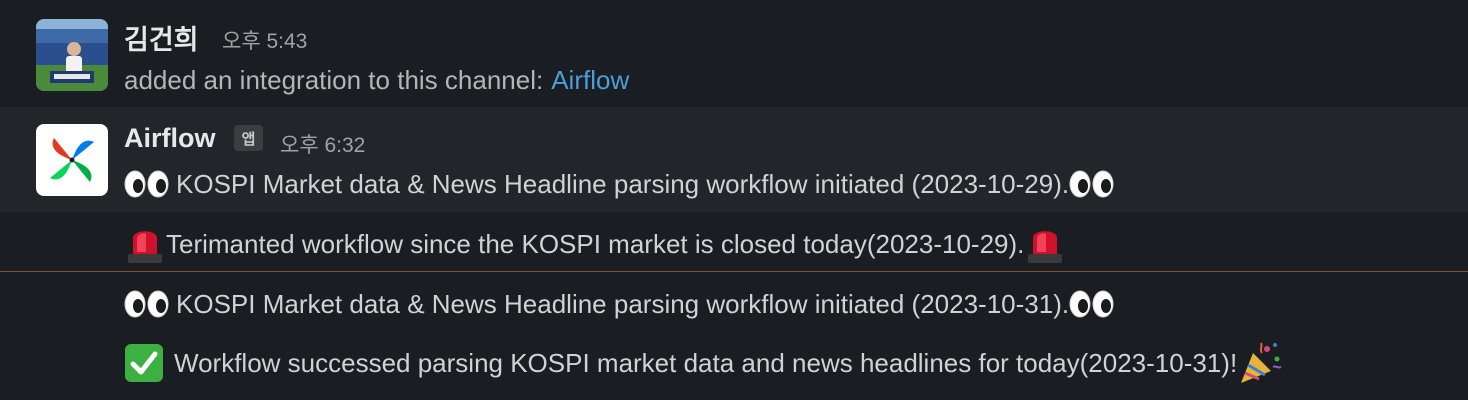  I want to click on party-popper-emoji-icon, so click(1261, 362).